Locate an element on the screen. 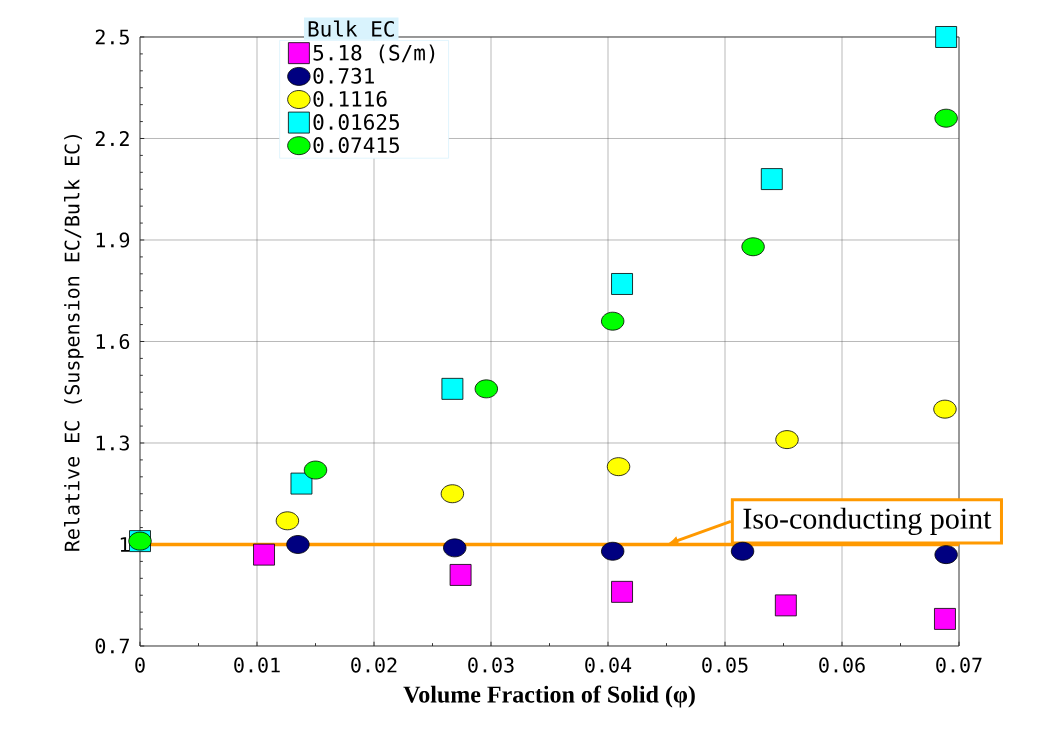 This screenshot has width=1054, height=754. x-tick-label: 0.02 is located at coordinates (374, 665).